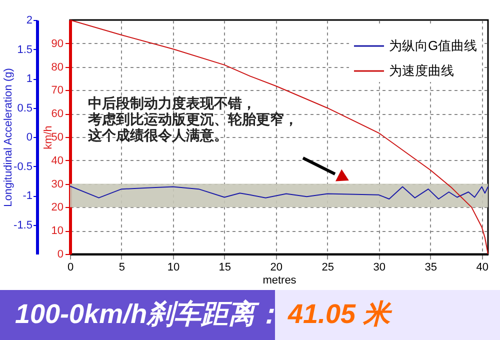 The height and width of the screenshot is (340, 500). I want to click on x-tick-label: 40, so click(482, 268).